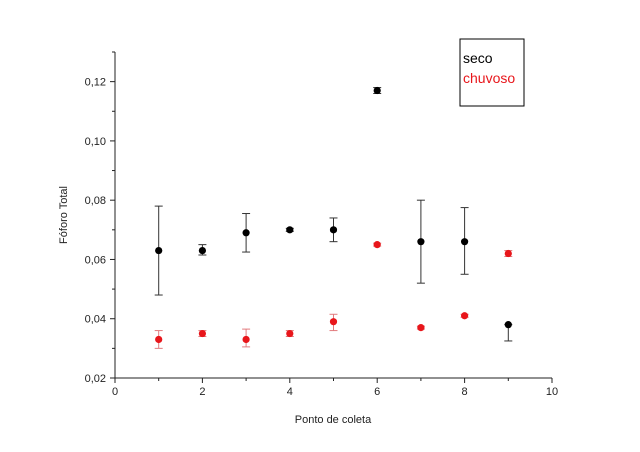 The width and height of the screenshot is (640, 452). What do you see at coordinates (552, 392) in the screenshot?
I see `x-tick-label: 10` at bounding box center [552, 392].